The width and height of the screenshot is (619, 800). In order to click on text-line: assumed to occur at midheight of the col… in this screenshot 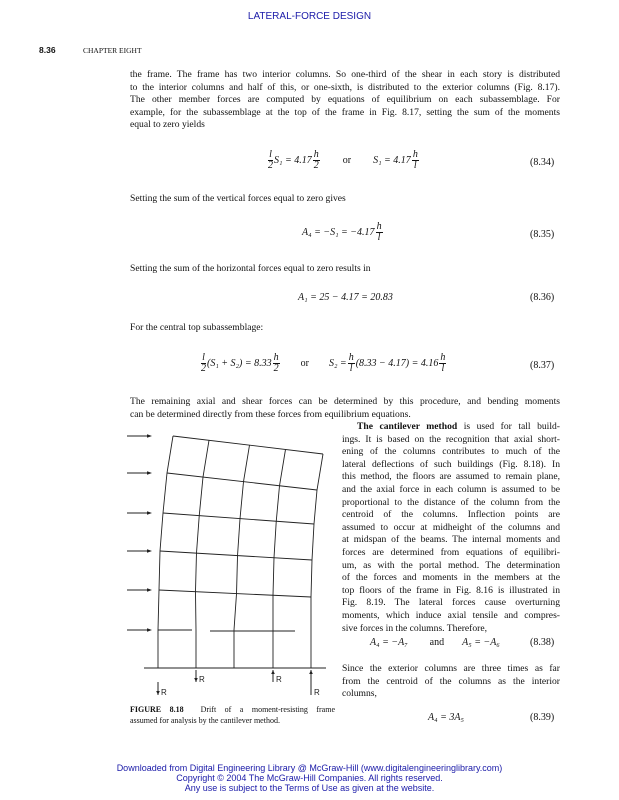, I will do `click(451, 527)`.